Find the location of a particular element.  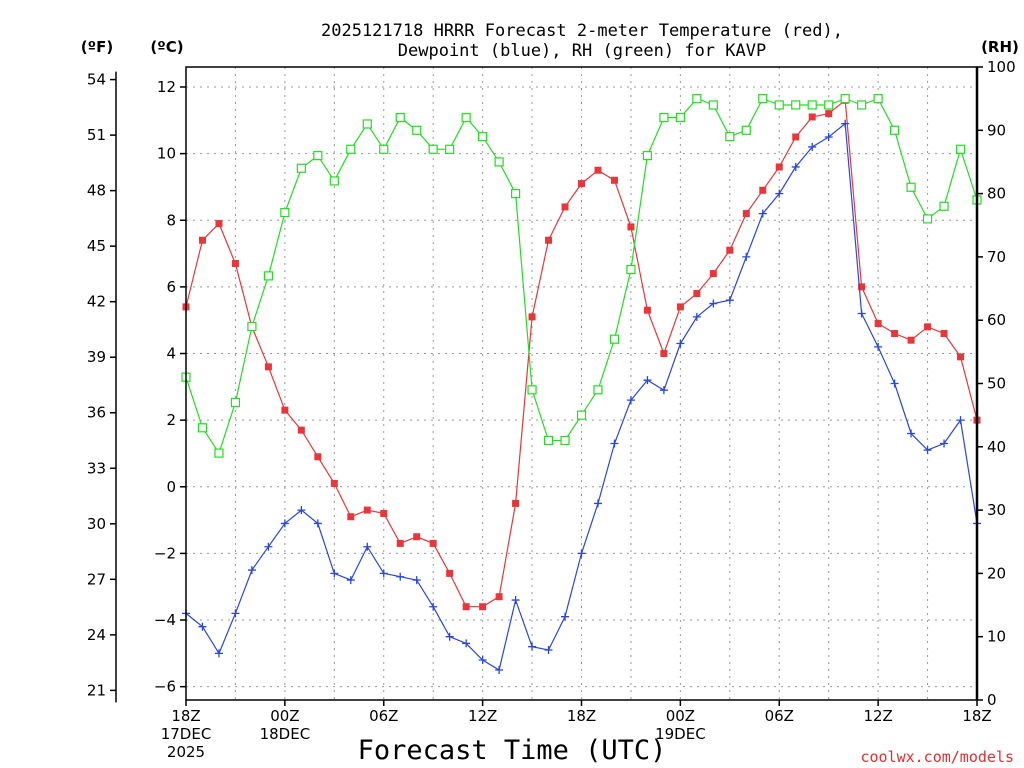

x-tick-label: 19DEC is located at coordinates (680, 734).